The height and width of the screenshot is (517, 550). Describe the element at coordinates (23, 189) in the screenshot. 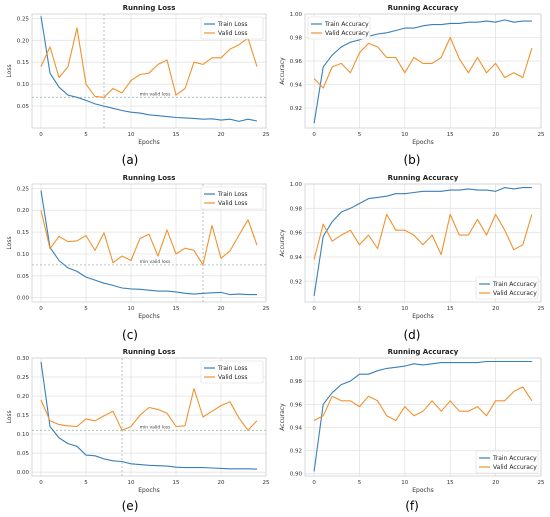

I see `y-tick-label: 0.25` at that location.